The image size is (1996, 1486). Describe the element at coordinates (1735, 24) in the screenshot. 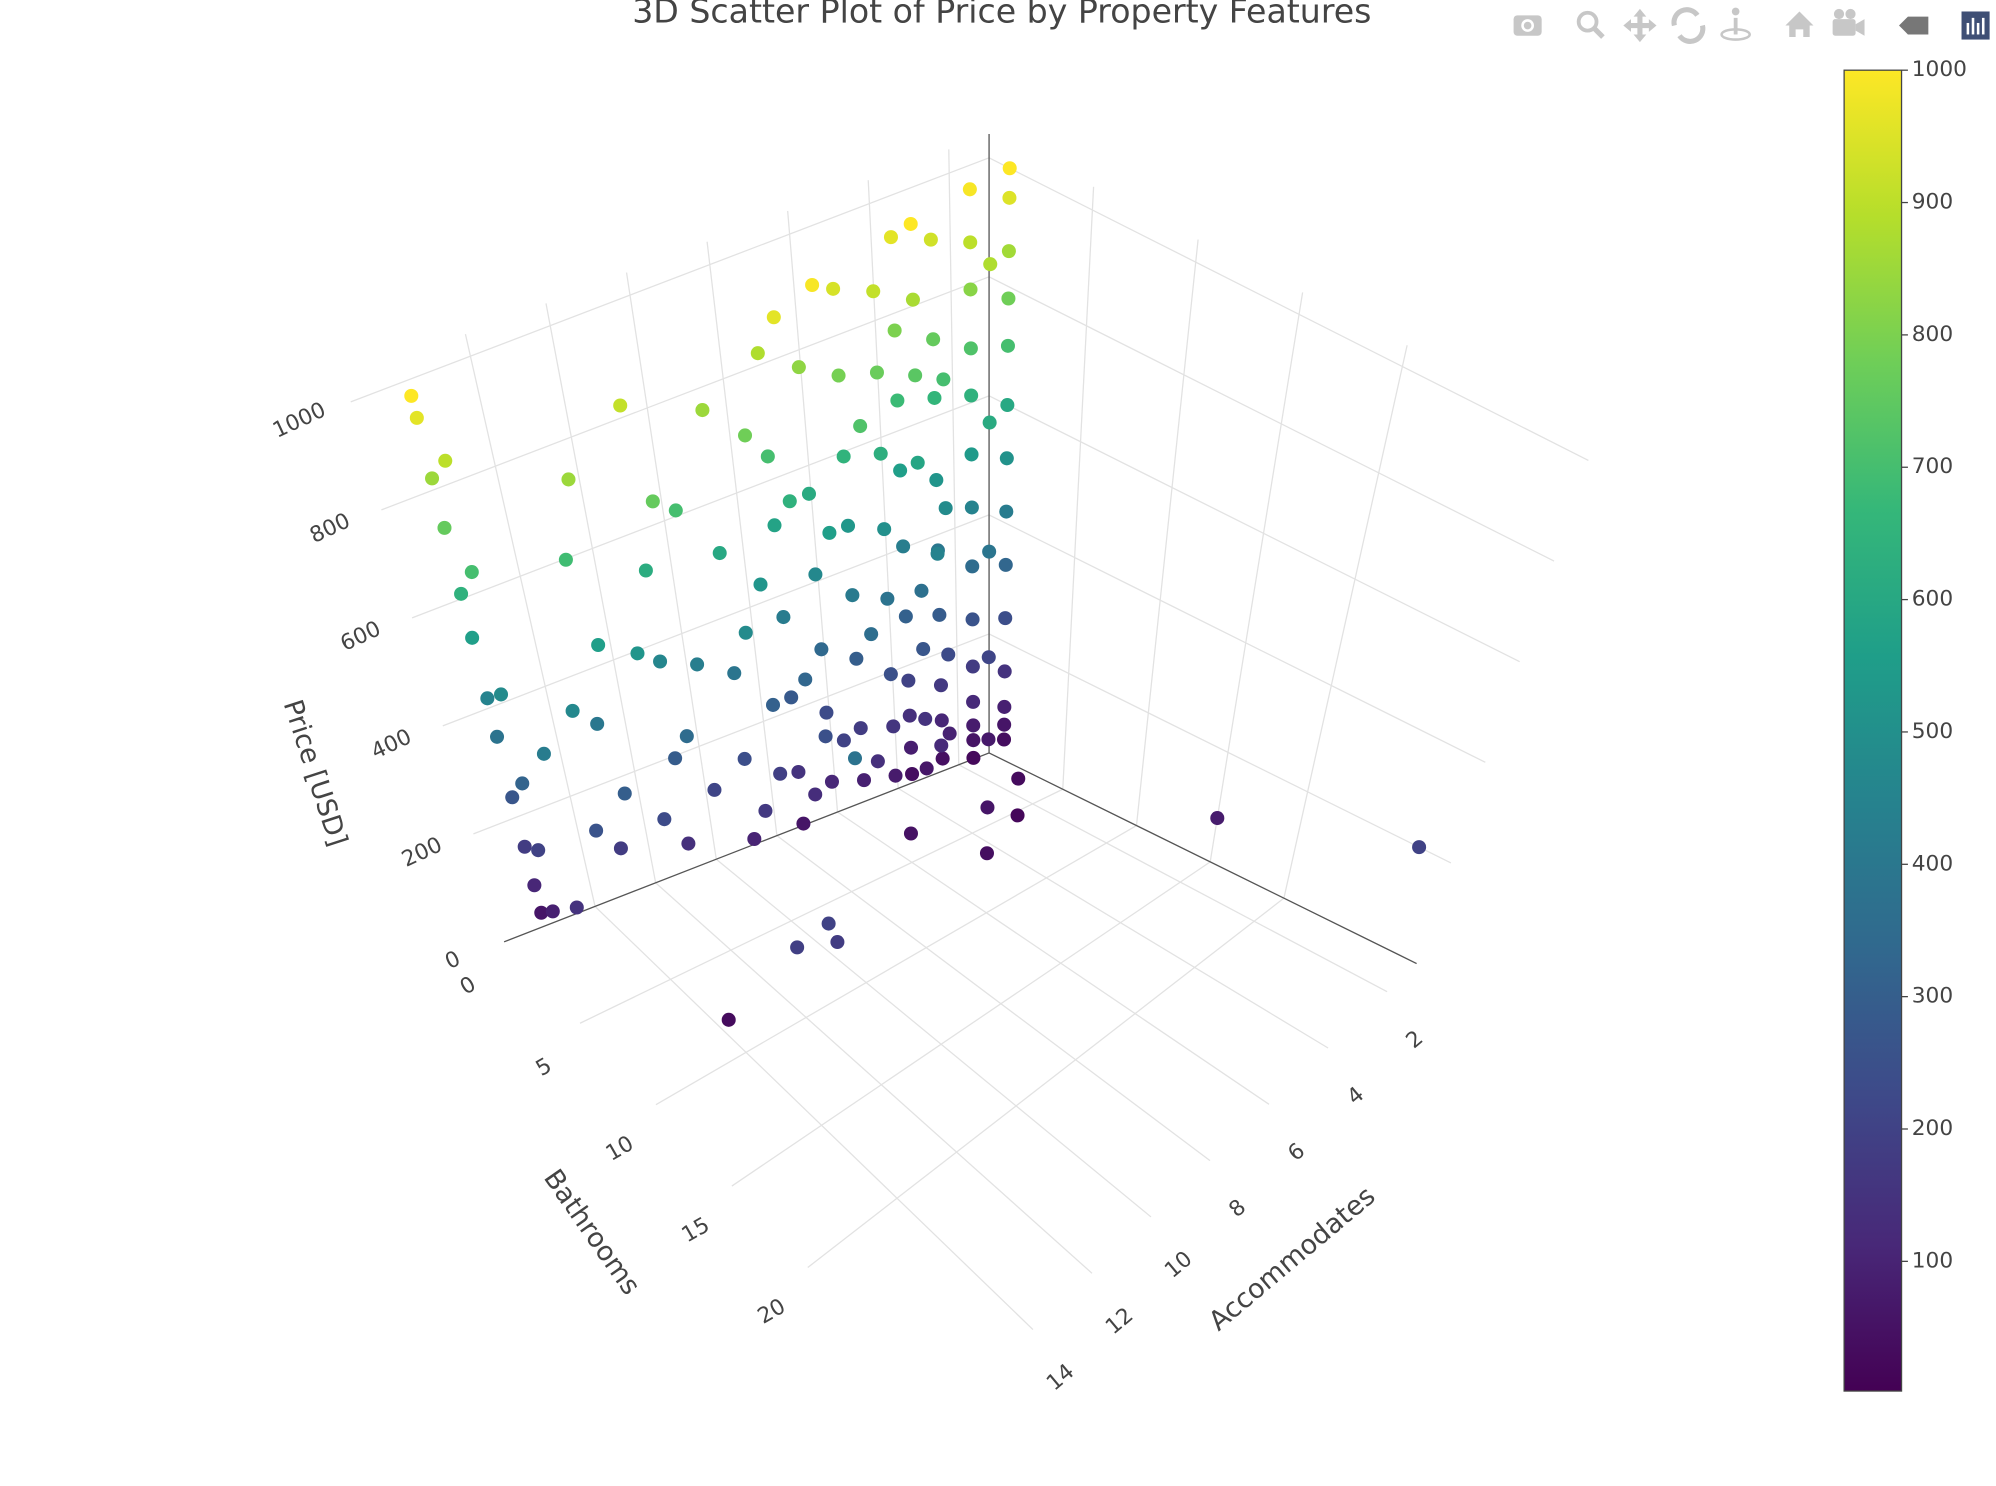

I see `turntable-button` at that location.